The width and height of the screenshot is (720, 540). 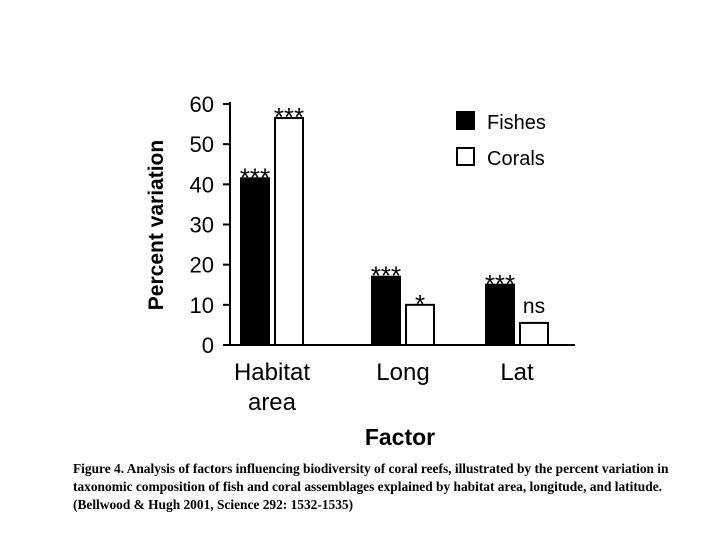 I want to click on y-axis-title: Percent variation, so click(x=156, y=225).